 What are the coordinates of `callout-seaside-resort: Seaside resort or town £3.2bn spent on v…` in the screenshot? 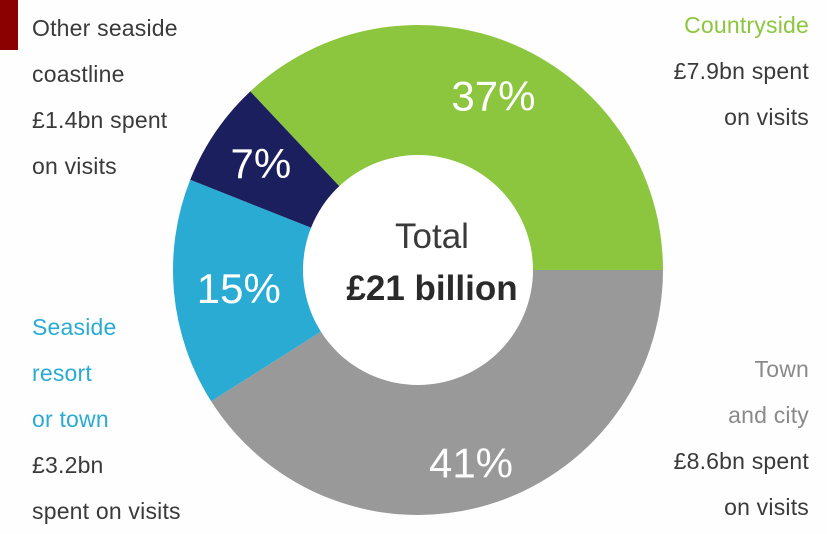 It's located at (106, 419).